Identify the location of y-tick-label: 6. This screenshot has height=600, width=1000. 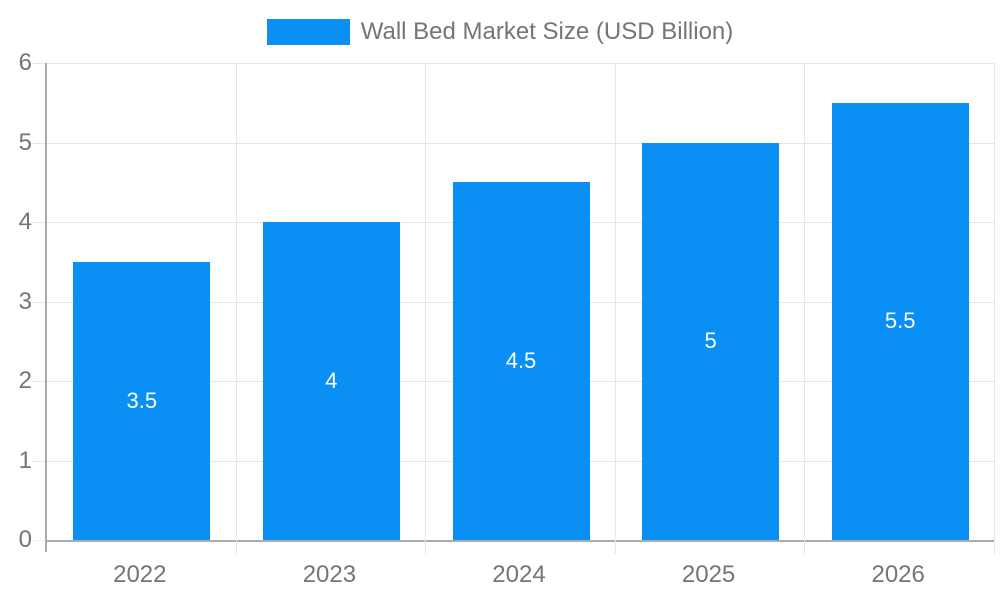
(25, 62).